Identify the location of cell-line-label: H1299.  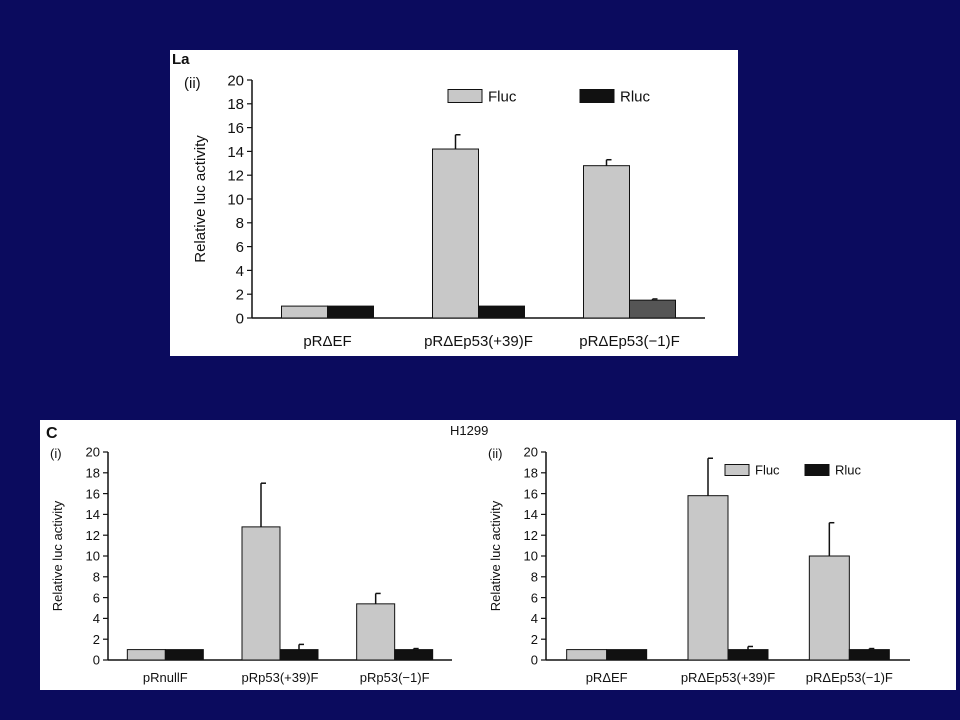
(469, 430).